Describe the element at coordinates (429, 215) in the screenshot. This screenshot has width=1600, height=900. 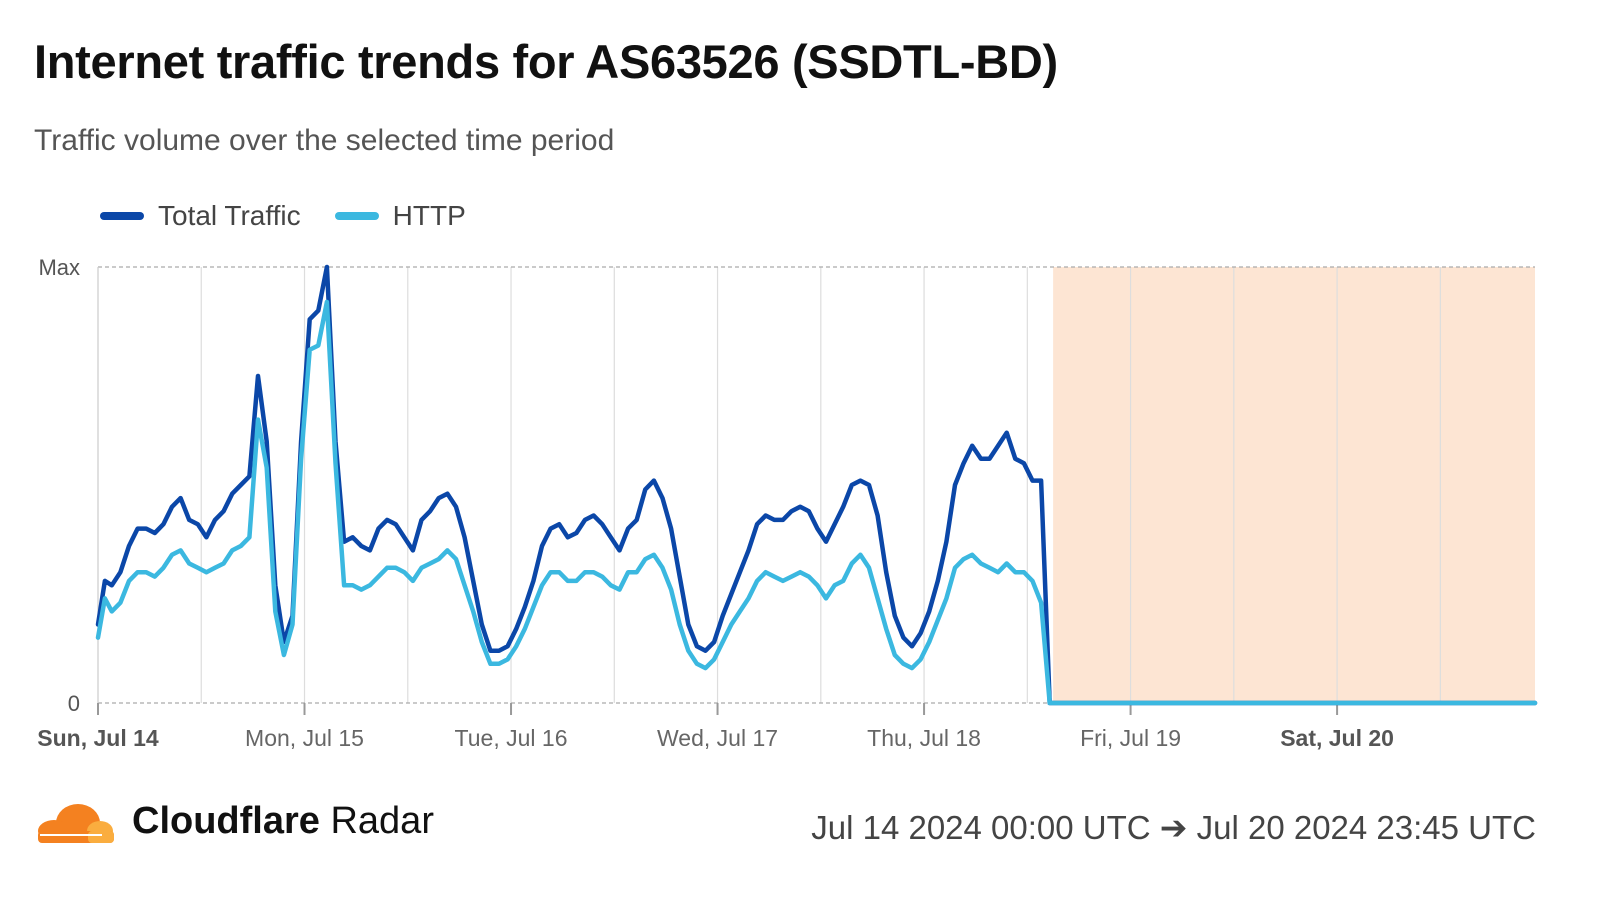
I see `legend-label-http: HTTP` at that location.